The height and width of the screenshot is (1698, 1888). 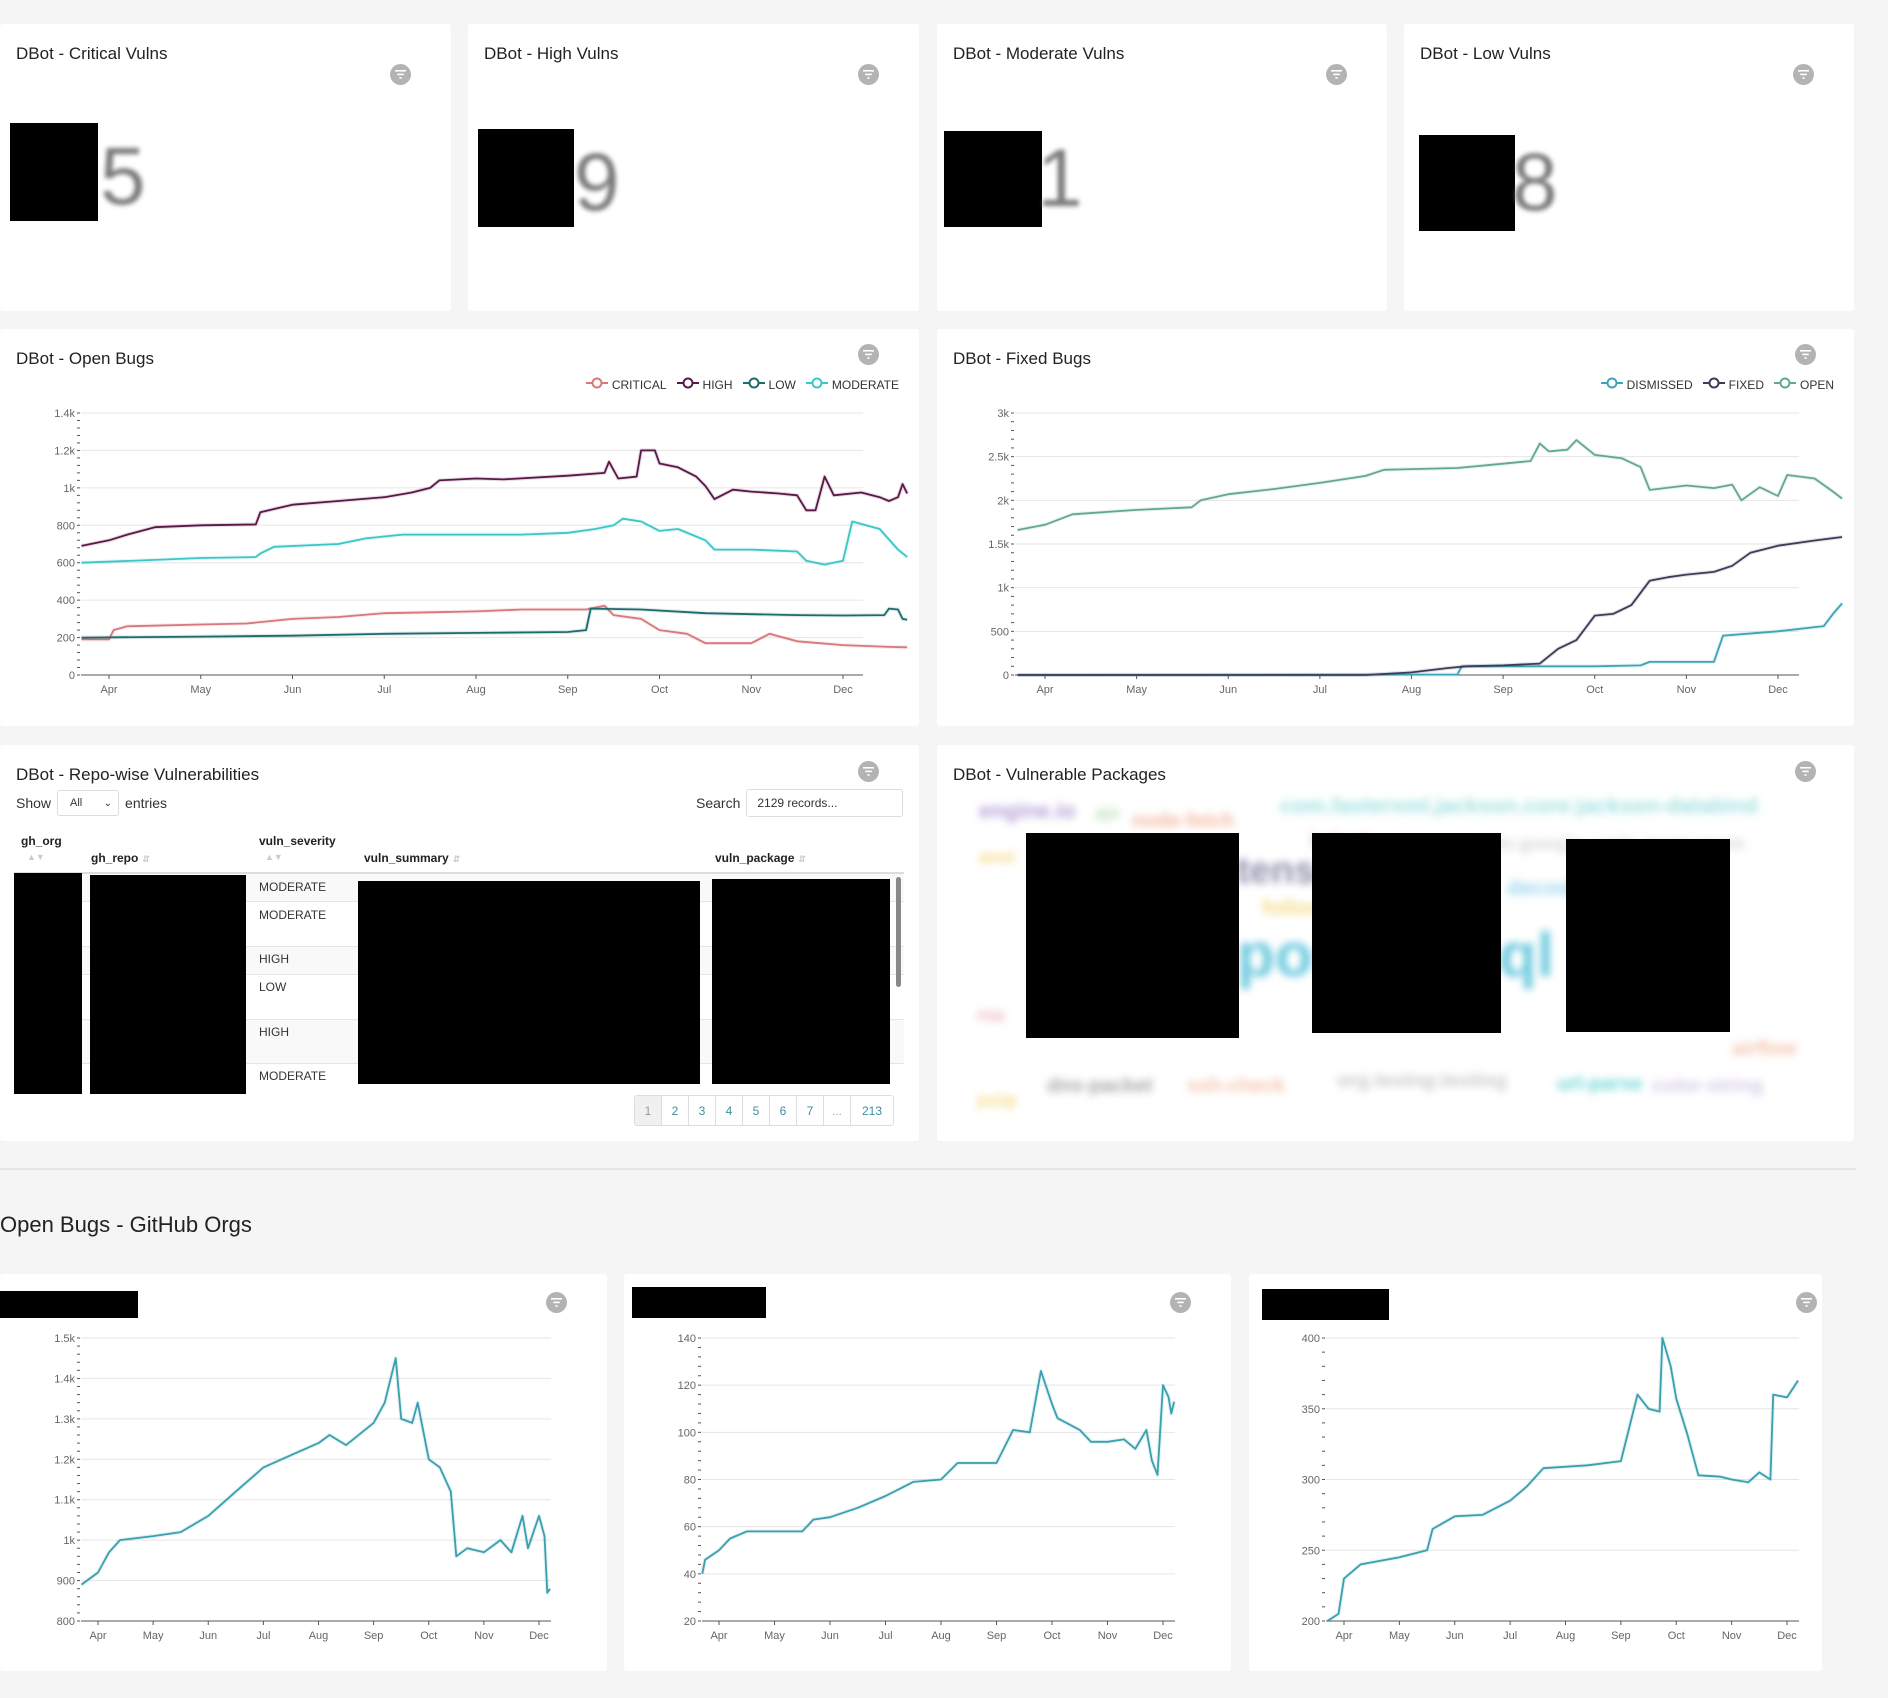 What do you see at coordinates (64, 414) in the screenshot?
I see `svg-text: 1.4k` at bounding box center [64, 414].